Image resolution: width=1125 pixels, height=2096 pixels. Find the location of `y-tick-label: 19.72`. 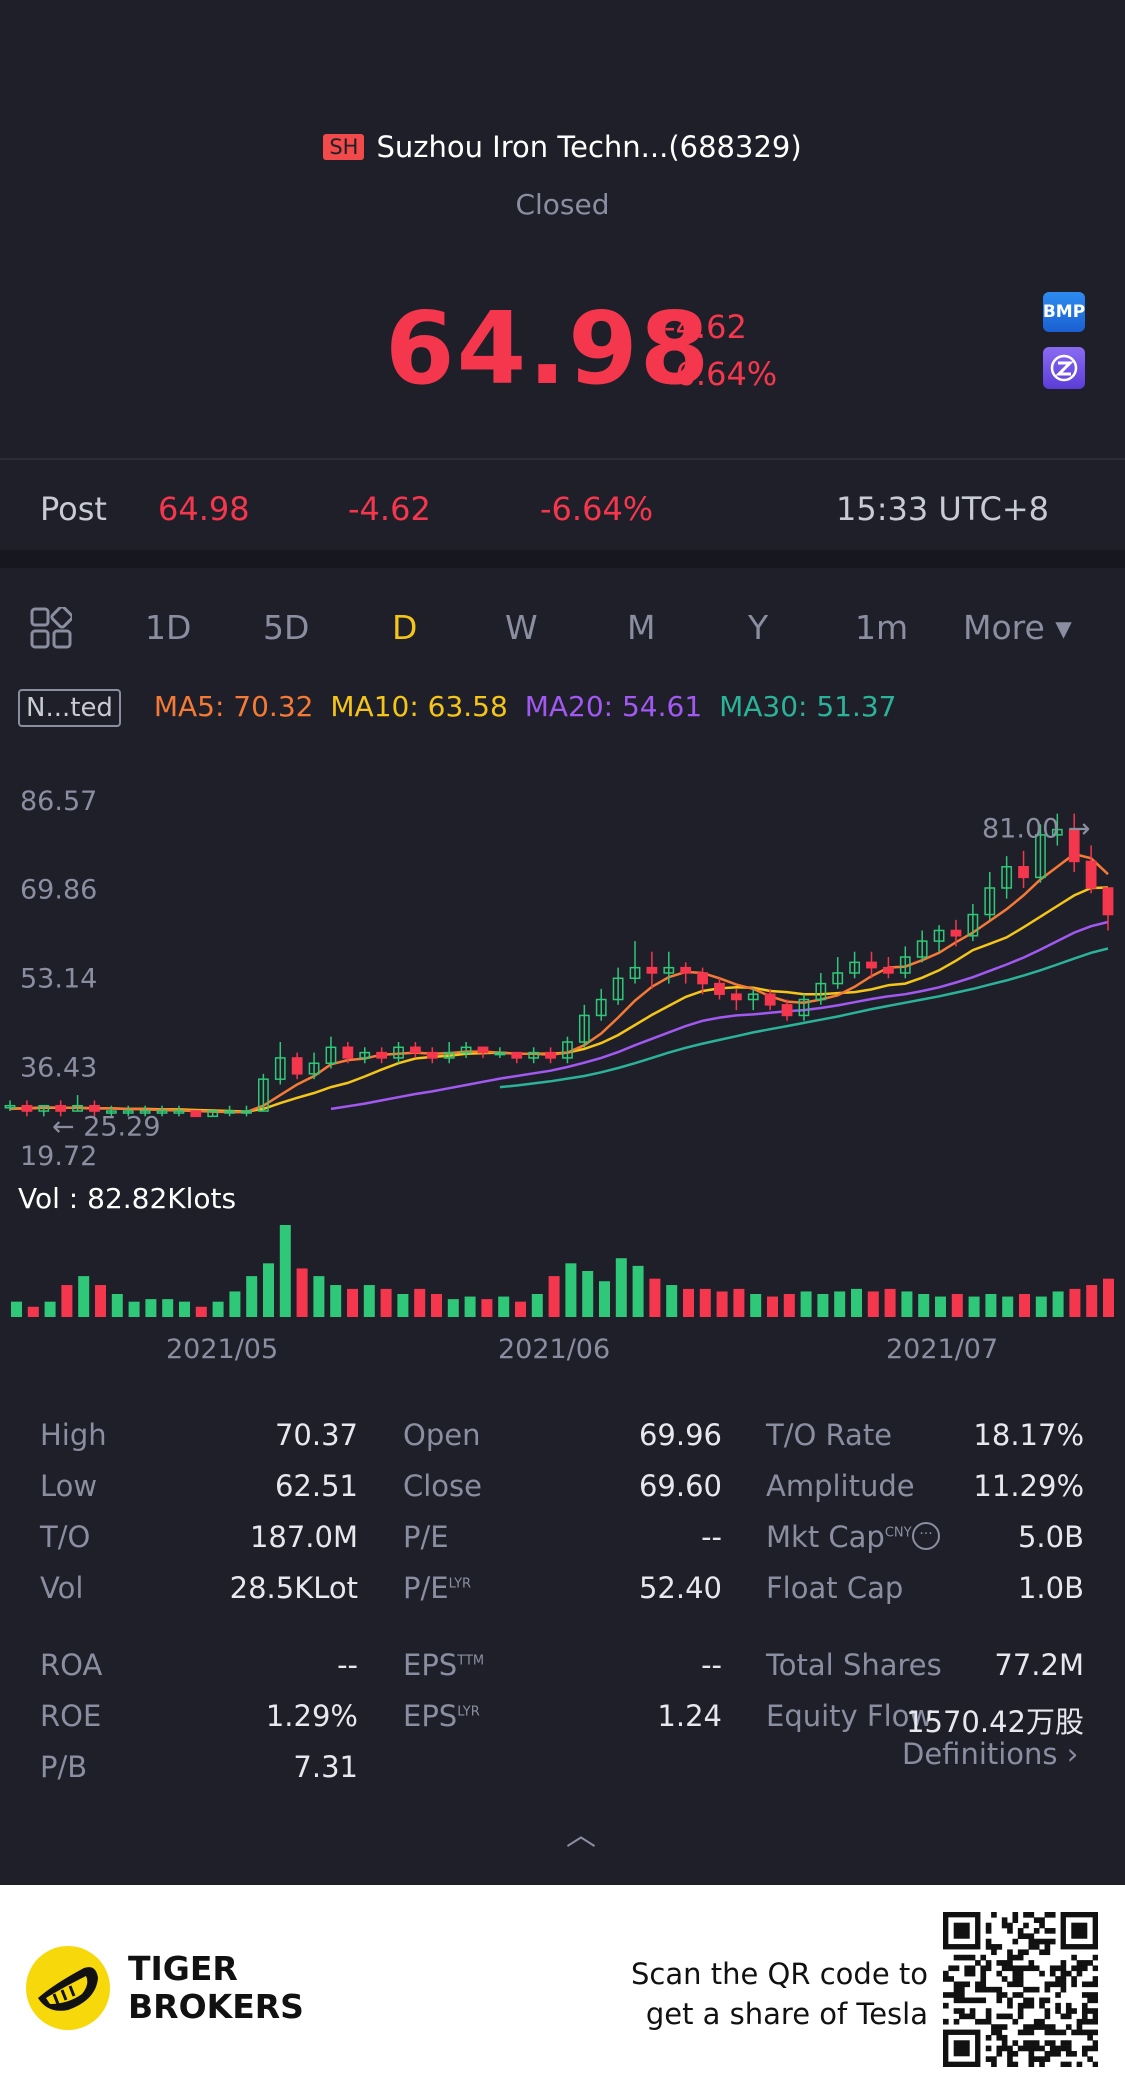

y-tick-label: 19.72 is located at coordinates (58, 1156).